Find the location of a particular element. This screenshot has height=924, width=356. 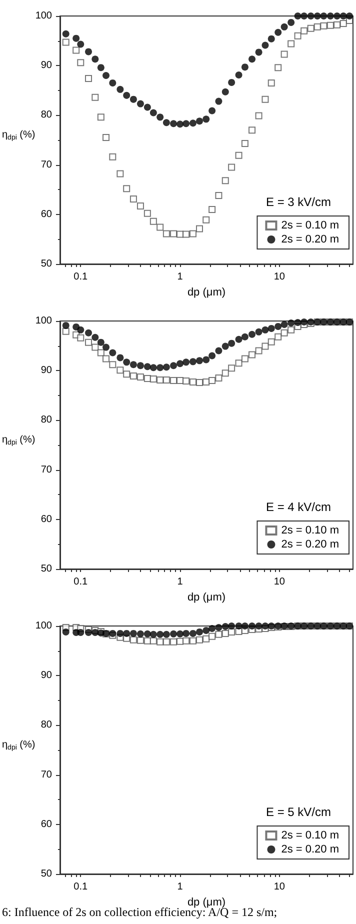

annotation: E = 5 kV/cm is located at coordinates (299, 812).